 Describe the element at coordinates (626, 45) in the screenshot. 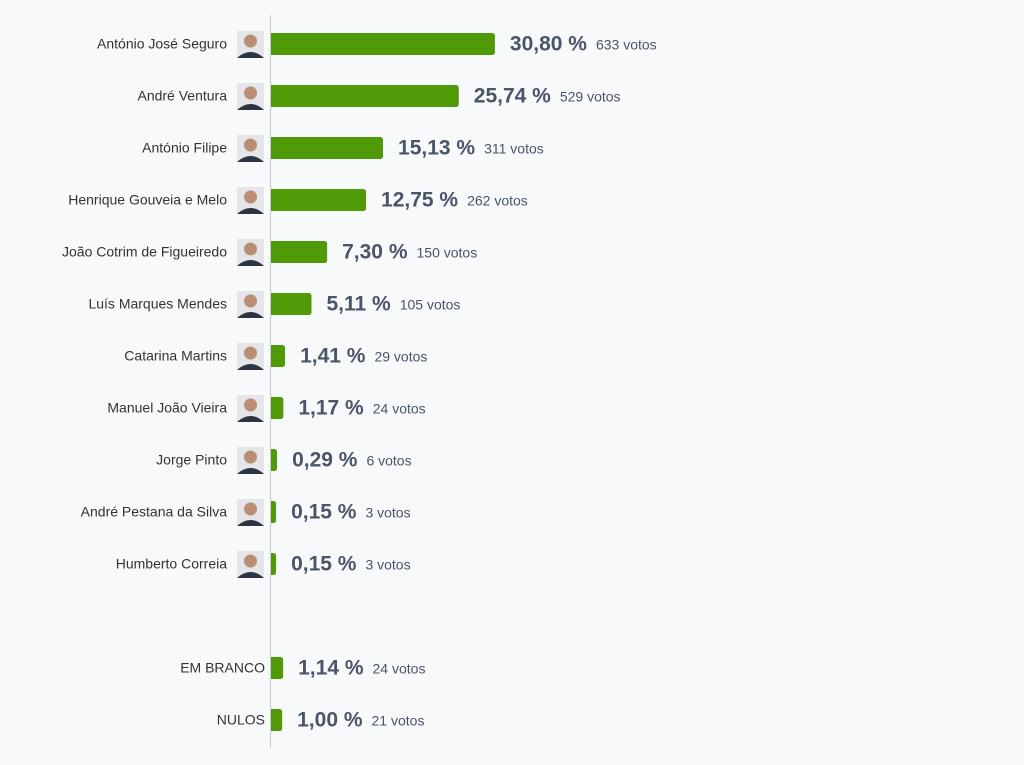

I see `votes-label: 633 votos` at that location.